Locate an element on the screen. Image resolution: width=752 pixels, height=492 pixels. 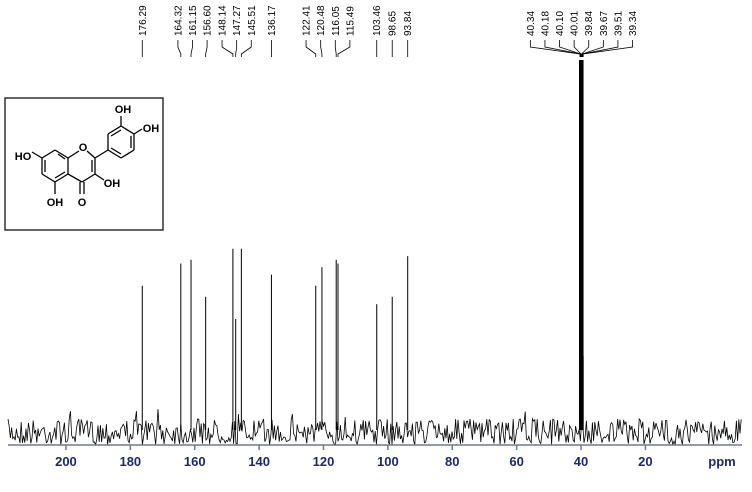
peak-label: 161.15 is located at coordinates (193, 20).